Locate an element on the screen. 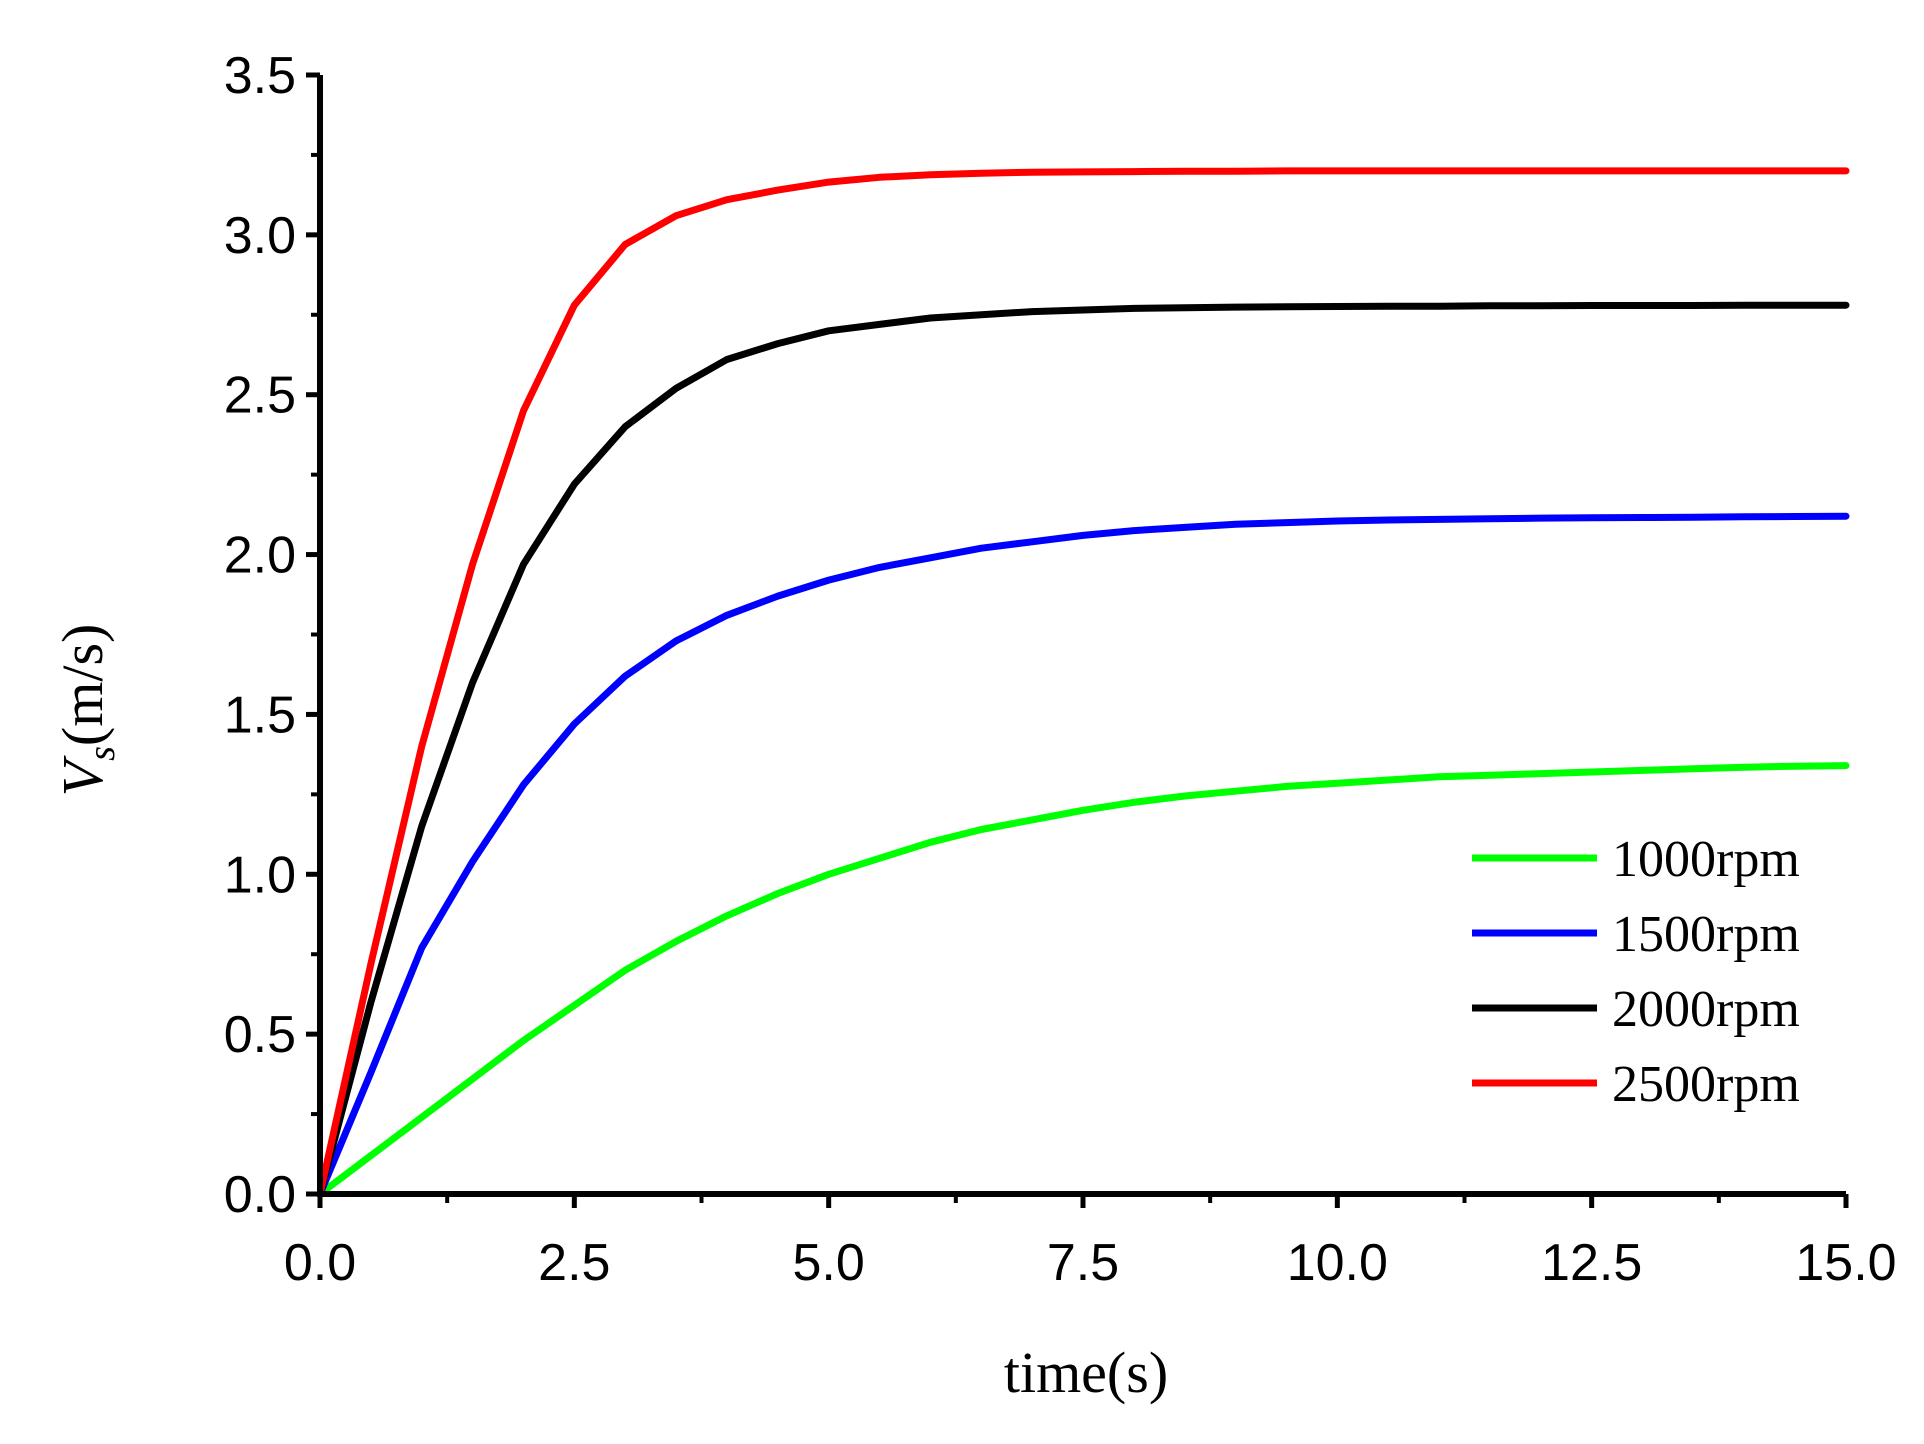 The height and width of the screenshot is (1444, 1924). y-tick-label: 2.5 is located at coordinates (260, 396).